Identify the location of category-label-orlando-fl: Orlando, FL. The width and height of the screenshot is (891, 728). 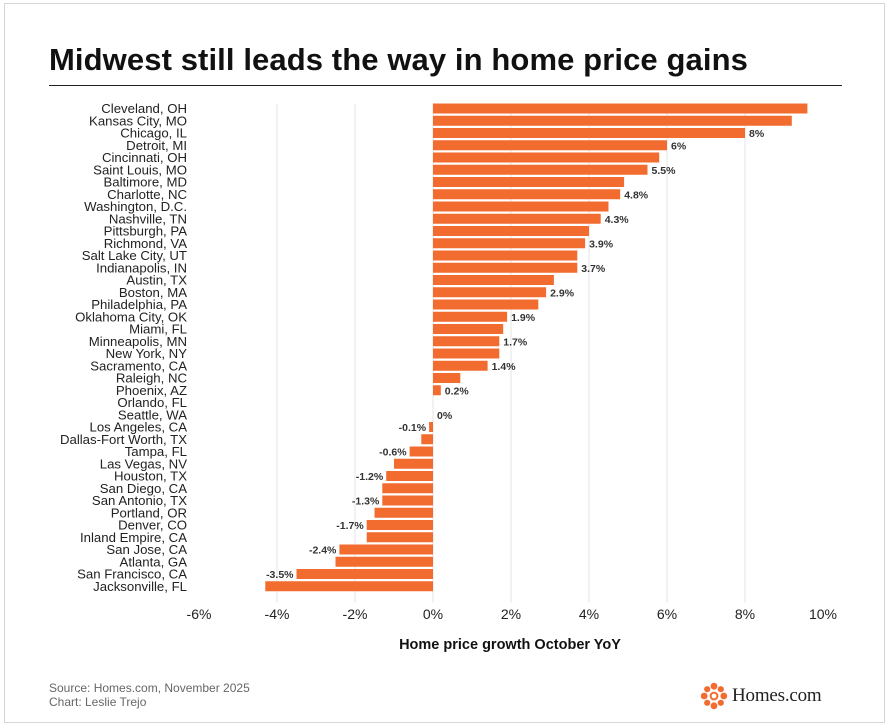
(152, 402).